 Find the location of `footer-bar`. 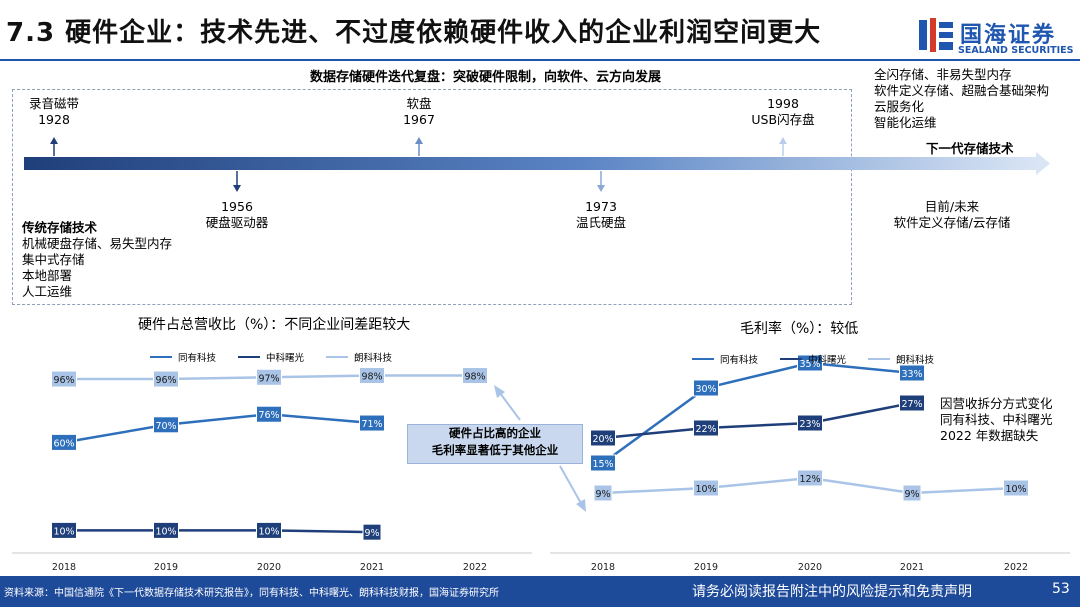

footer-bar is located at coordinates (540, 591).